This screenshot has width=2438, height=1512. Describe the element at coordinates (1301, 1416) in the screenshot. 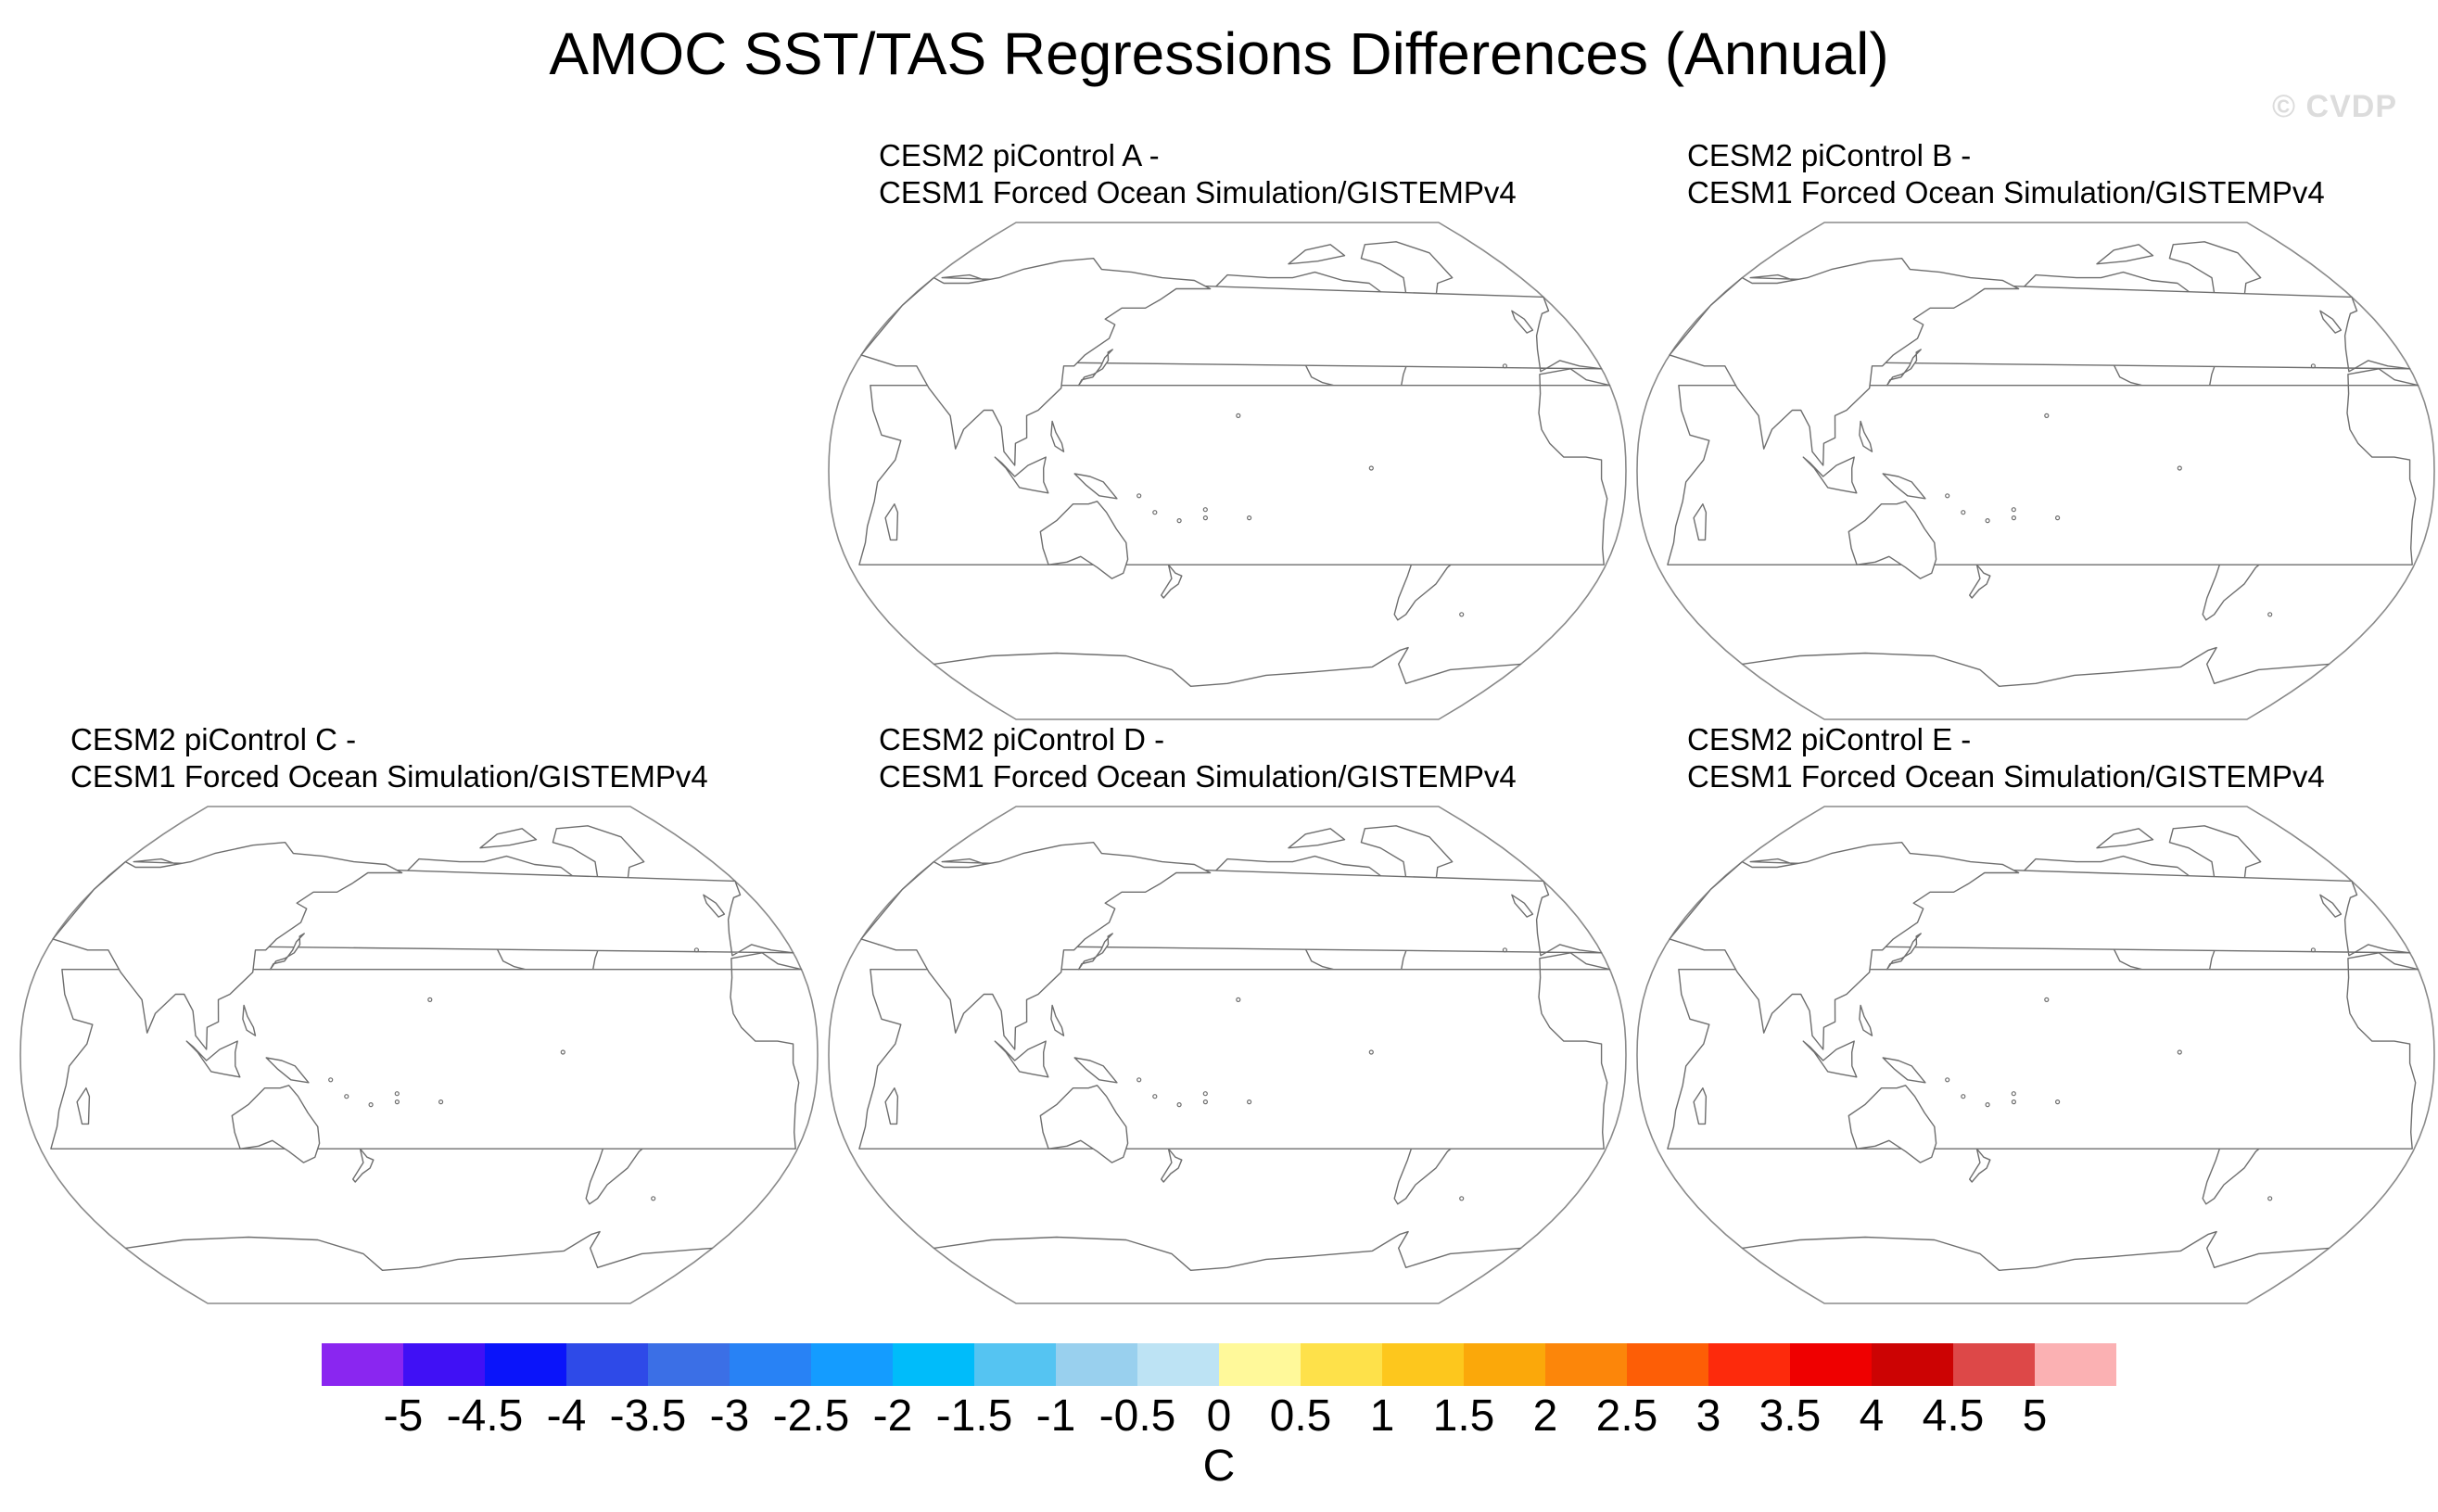

I see `colorbar-tick-label: 0.5` at that location.